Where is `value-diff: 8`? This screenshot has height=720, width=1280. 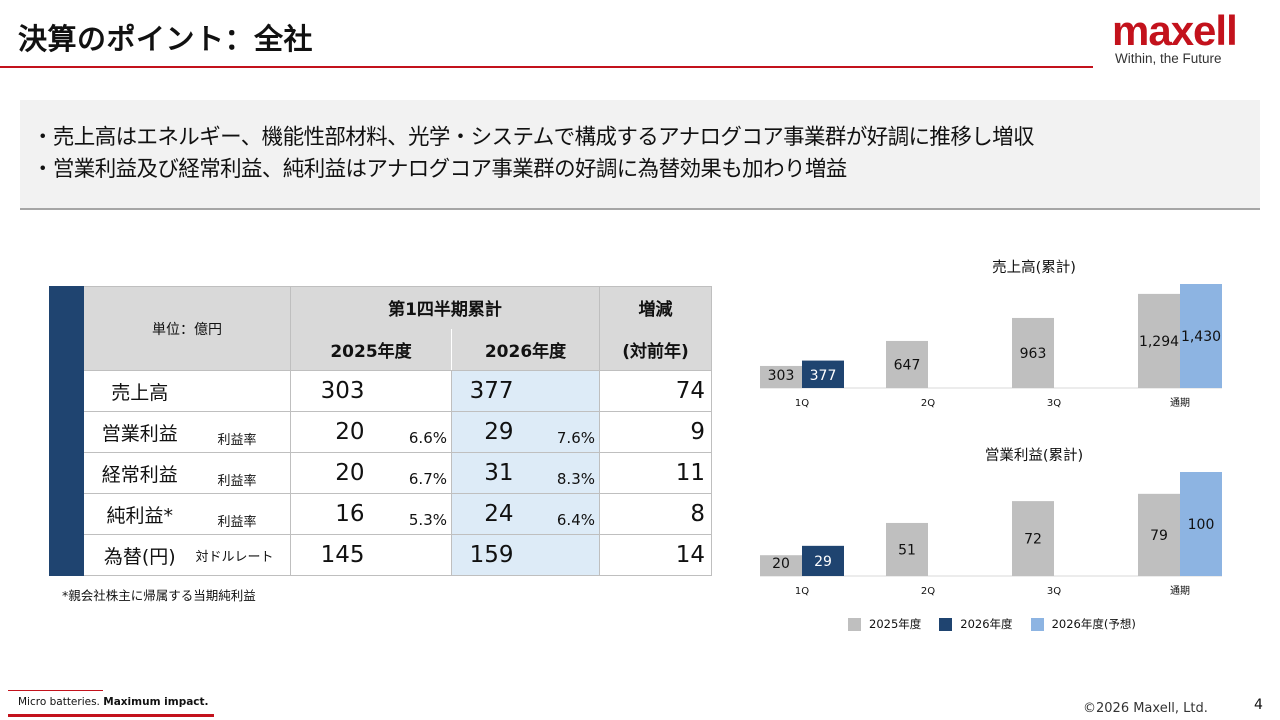
value-diff: 8 is located at coordinates (655, 514).